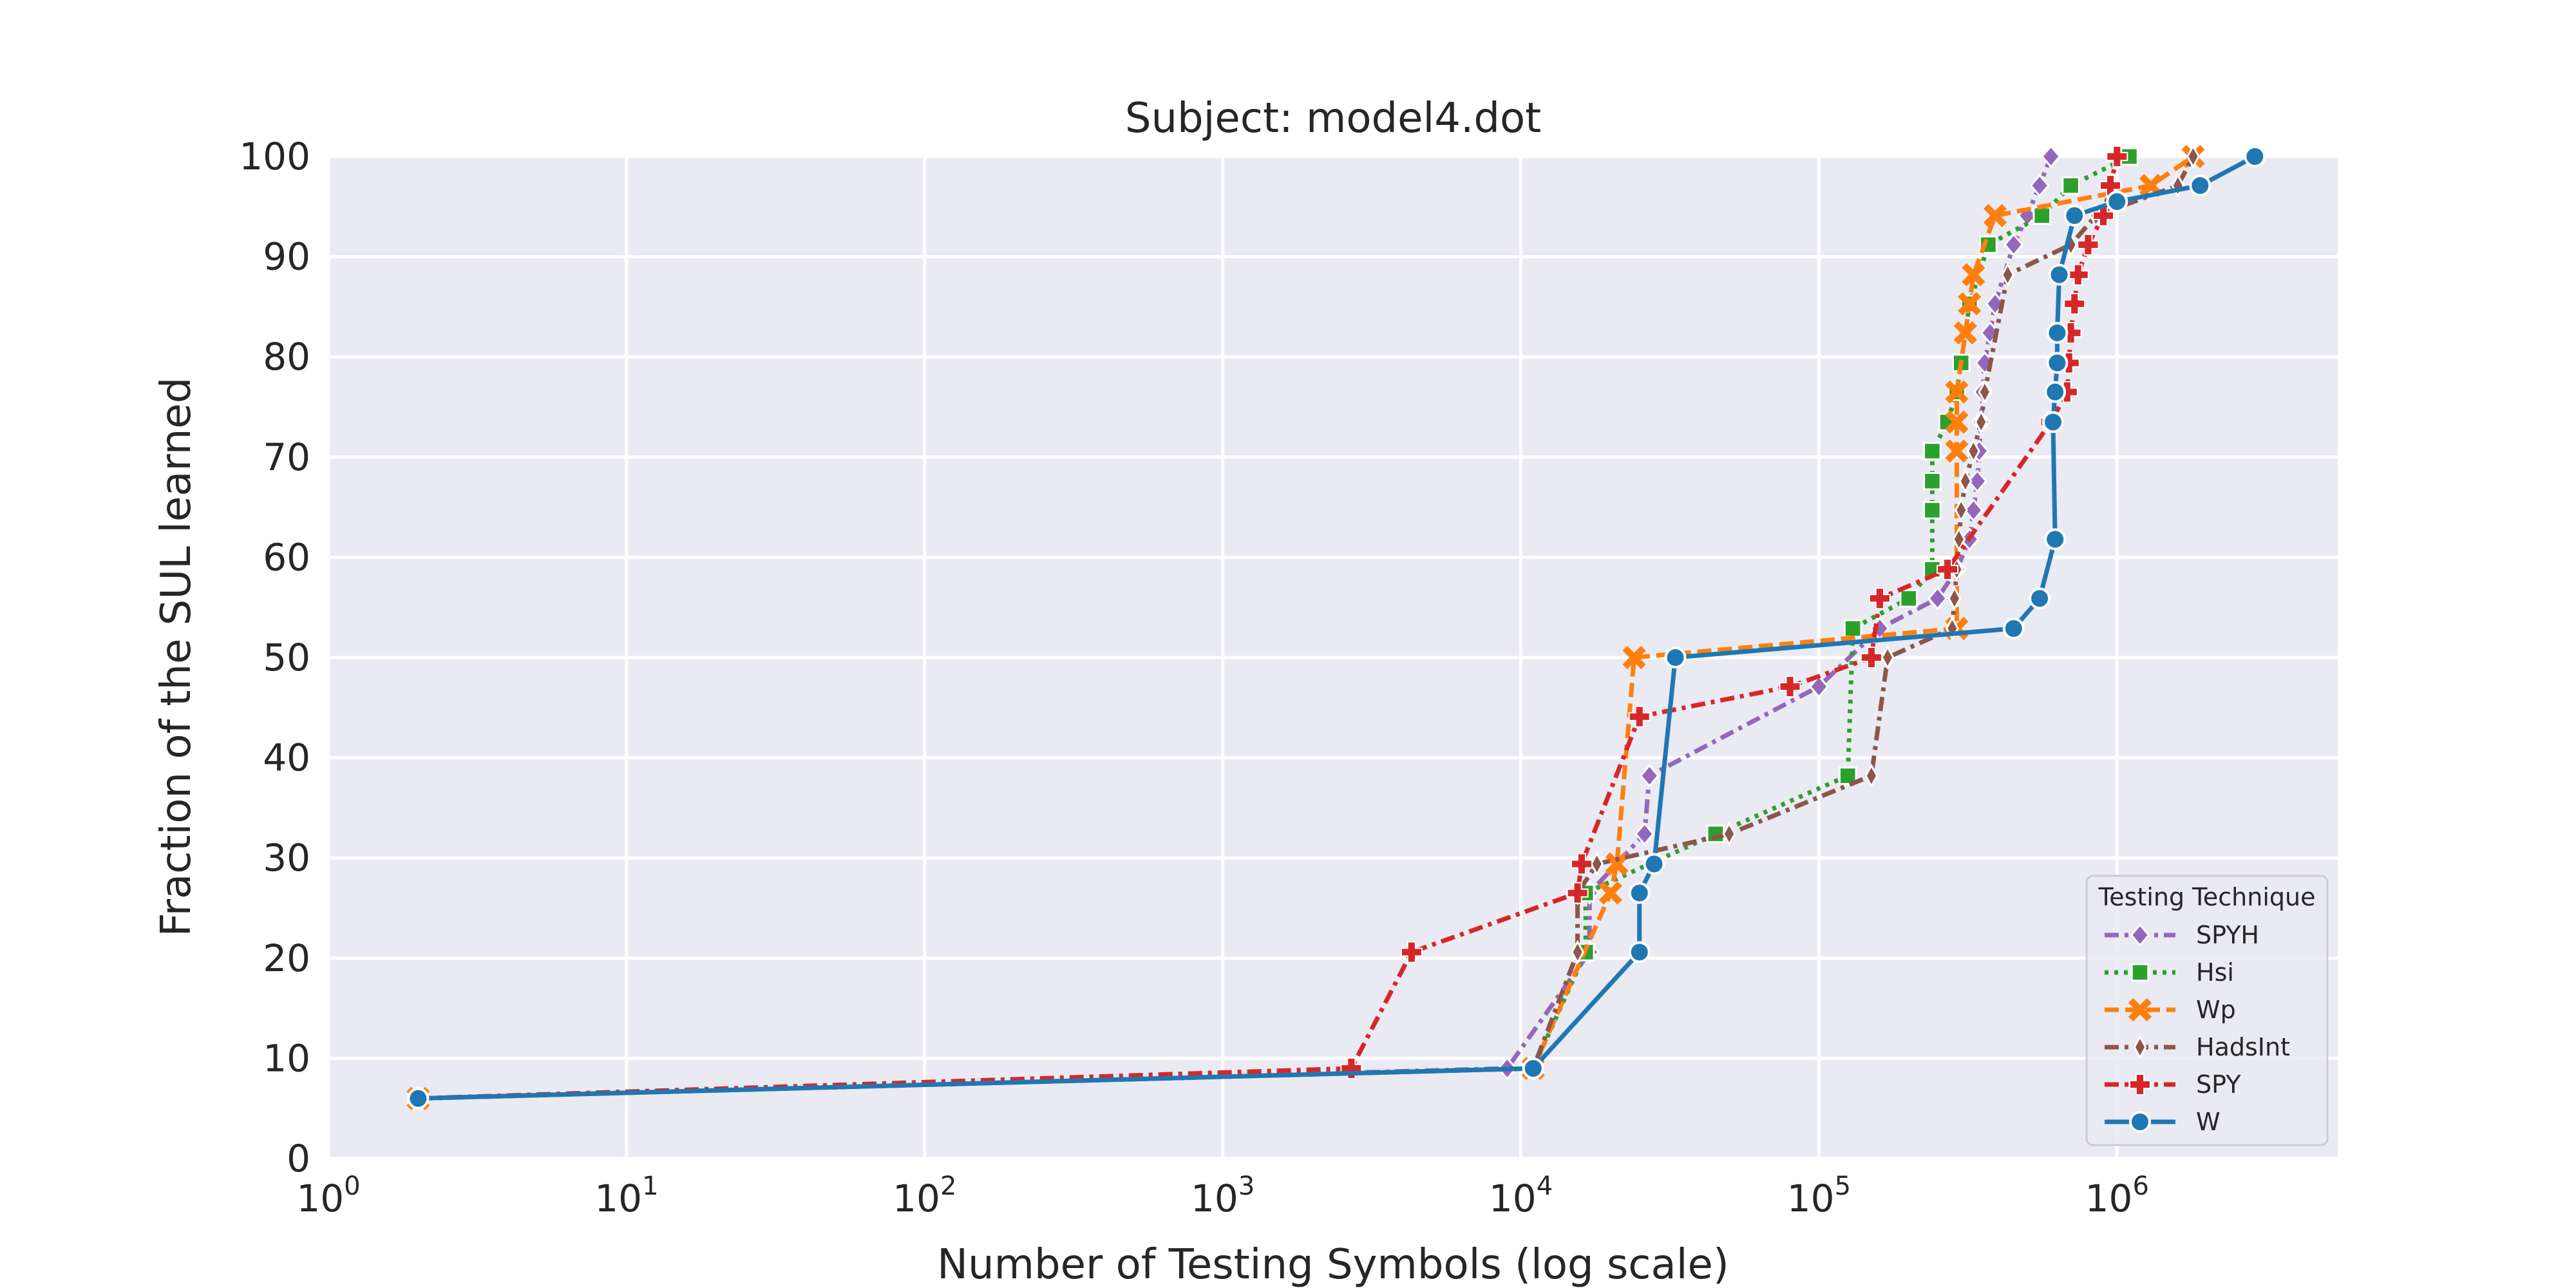 This screenshot has height=1288, width=2576. I want to click on legend-marker-stroke, so click(2140, 1010).